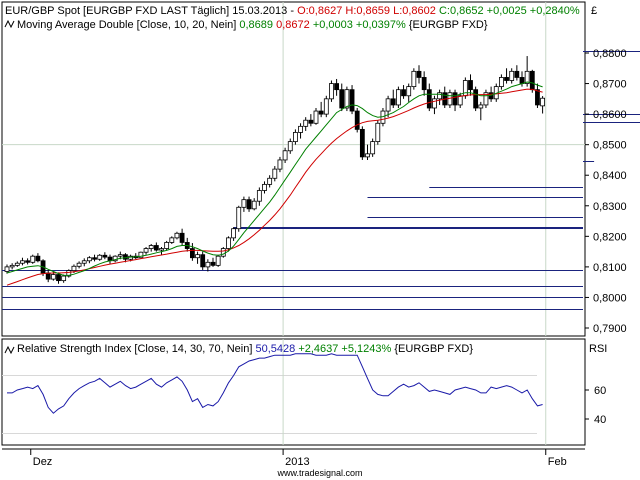 The image size is (640, 480). Describe the element at coordinates (344, 349) in the screenshot. I see `legend-rsi-change: +2,4637 +5,1243%` at that location.